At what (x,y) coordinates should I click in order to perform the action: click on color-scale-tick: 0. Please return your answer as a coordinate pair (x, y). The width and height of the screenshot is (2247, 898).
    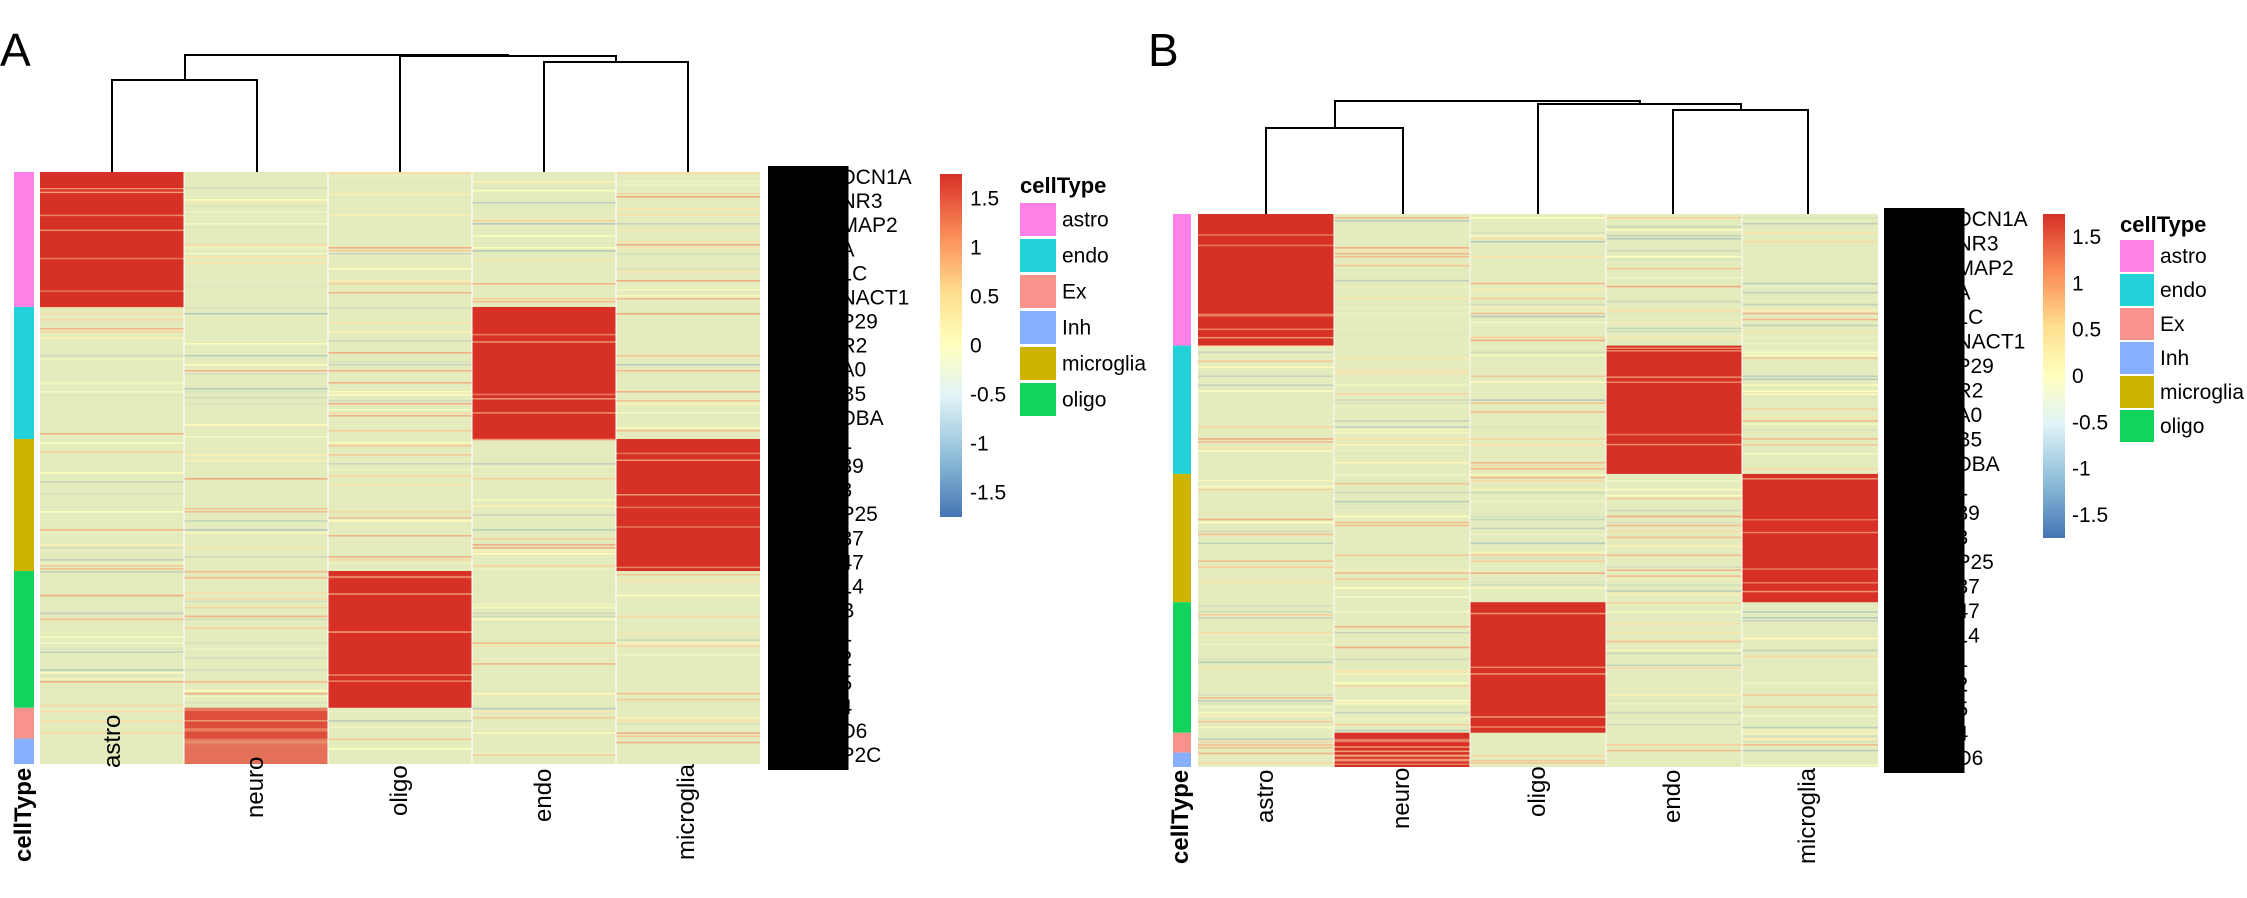
    Looking at the image, I should click on (2078, 376).